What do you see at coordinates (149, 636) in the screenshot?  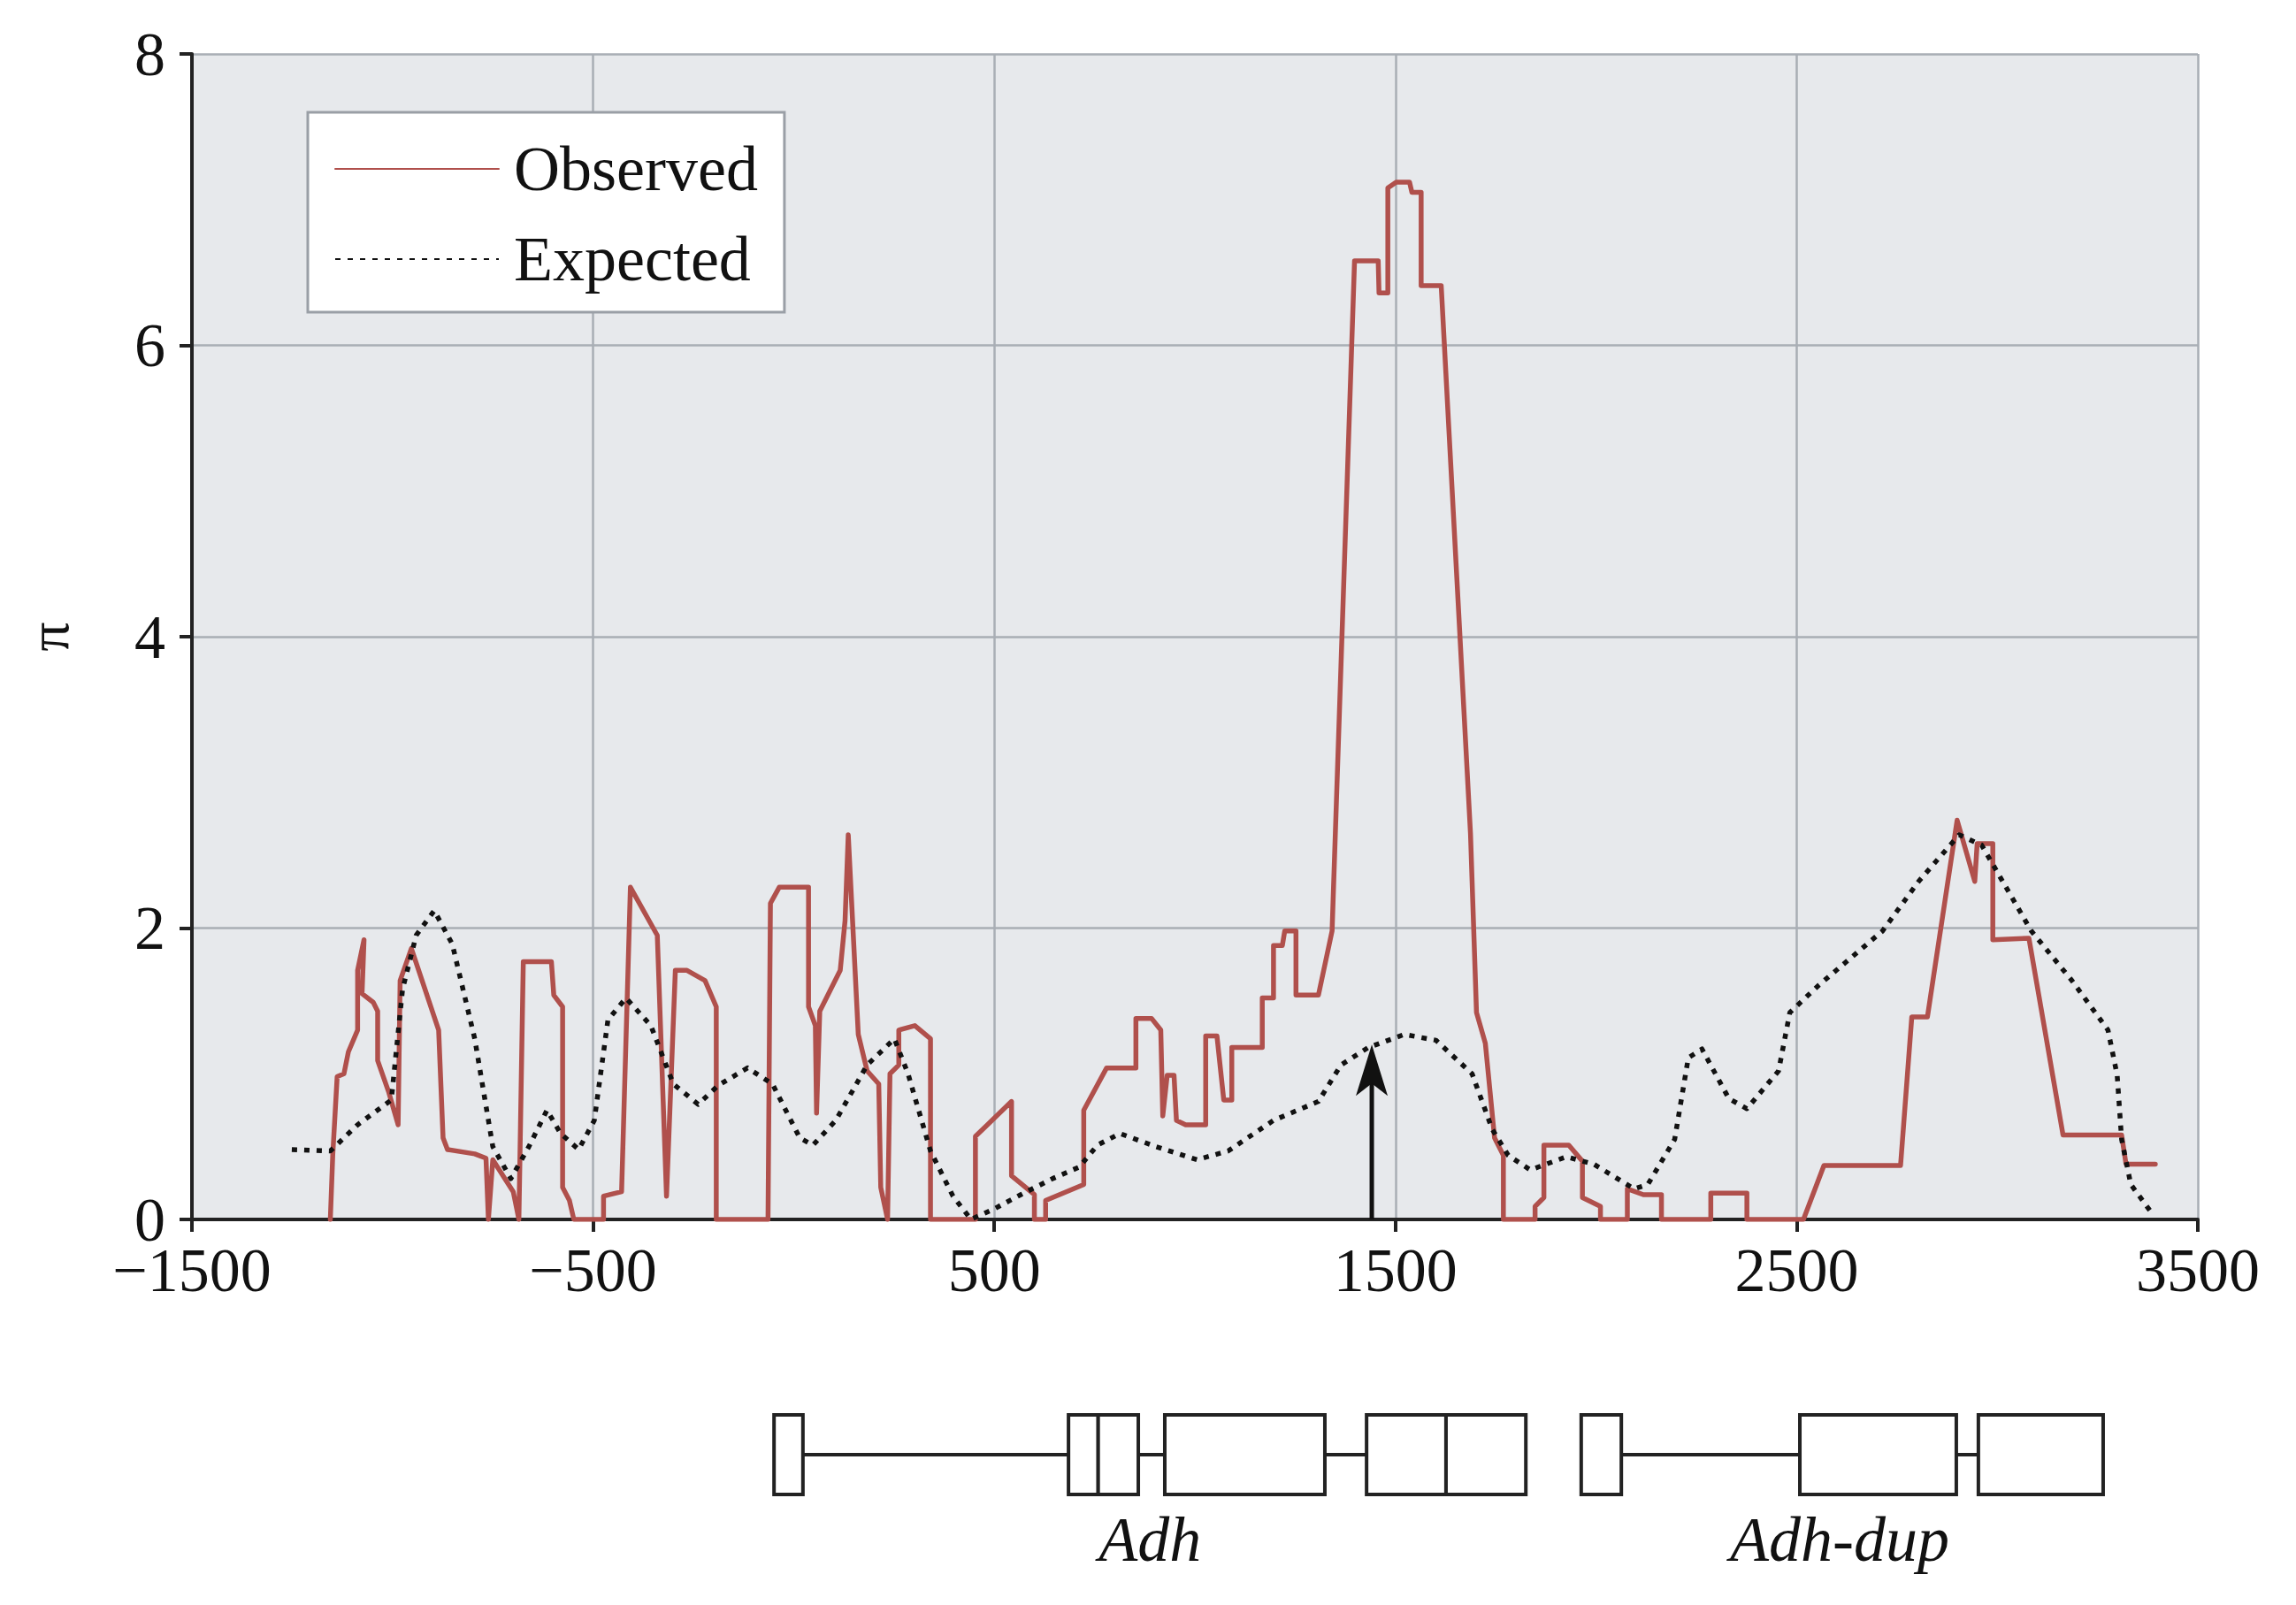 I see `y-tick-label: 4` at bounding box center [149, 636].